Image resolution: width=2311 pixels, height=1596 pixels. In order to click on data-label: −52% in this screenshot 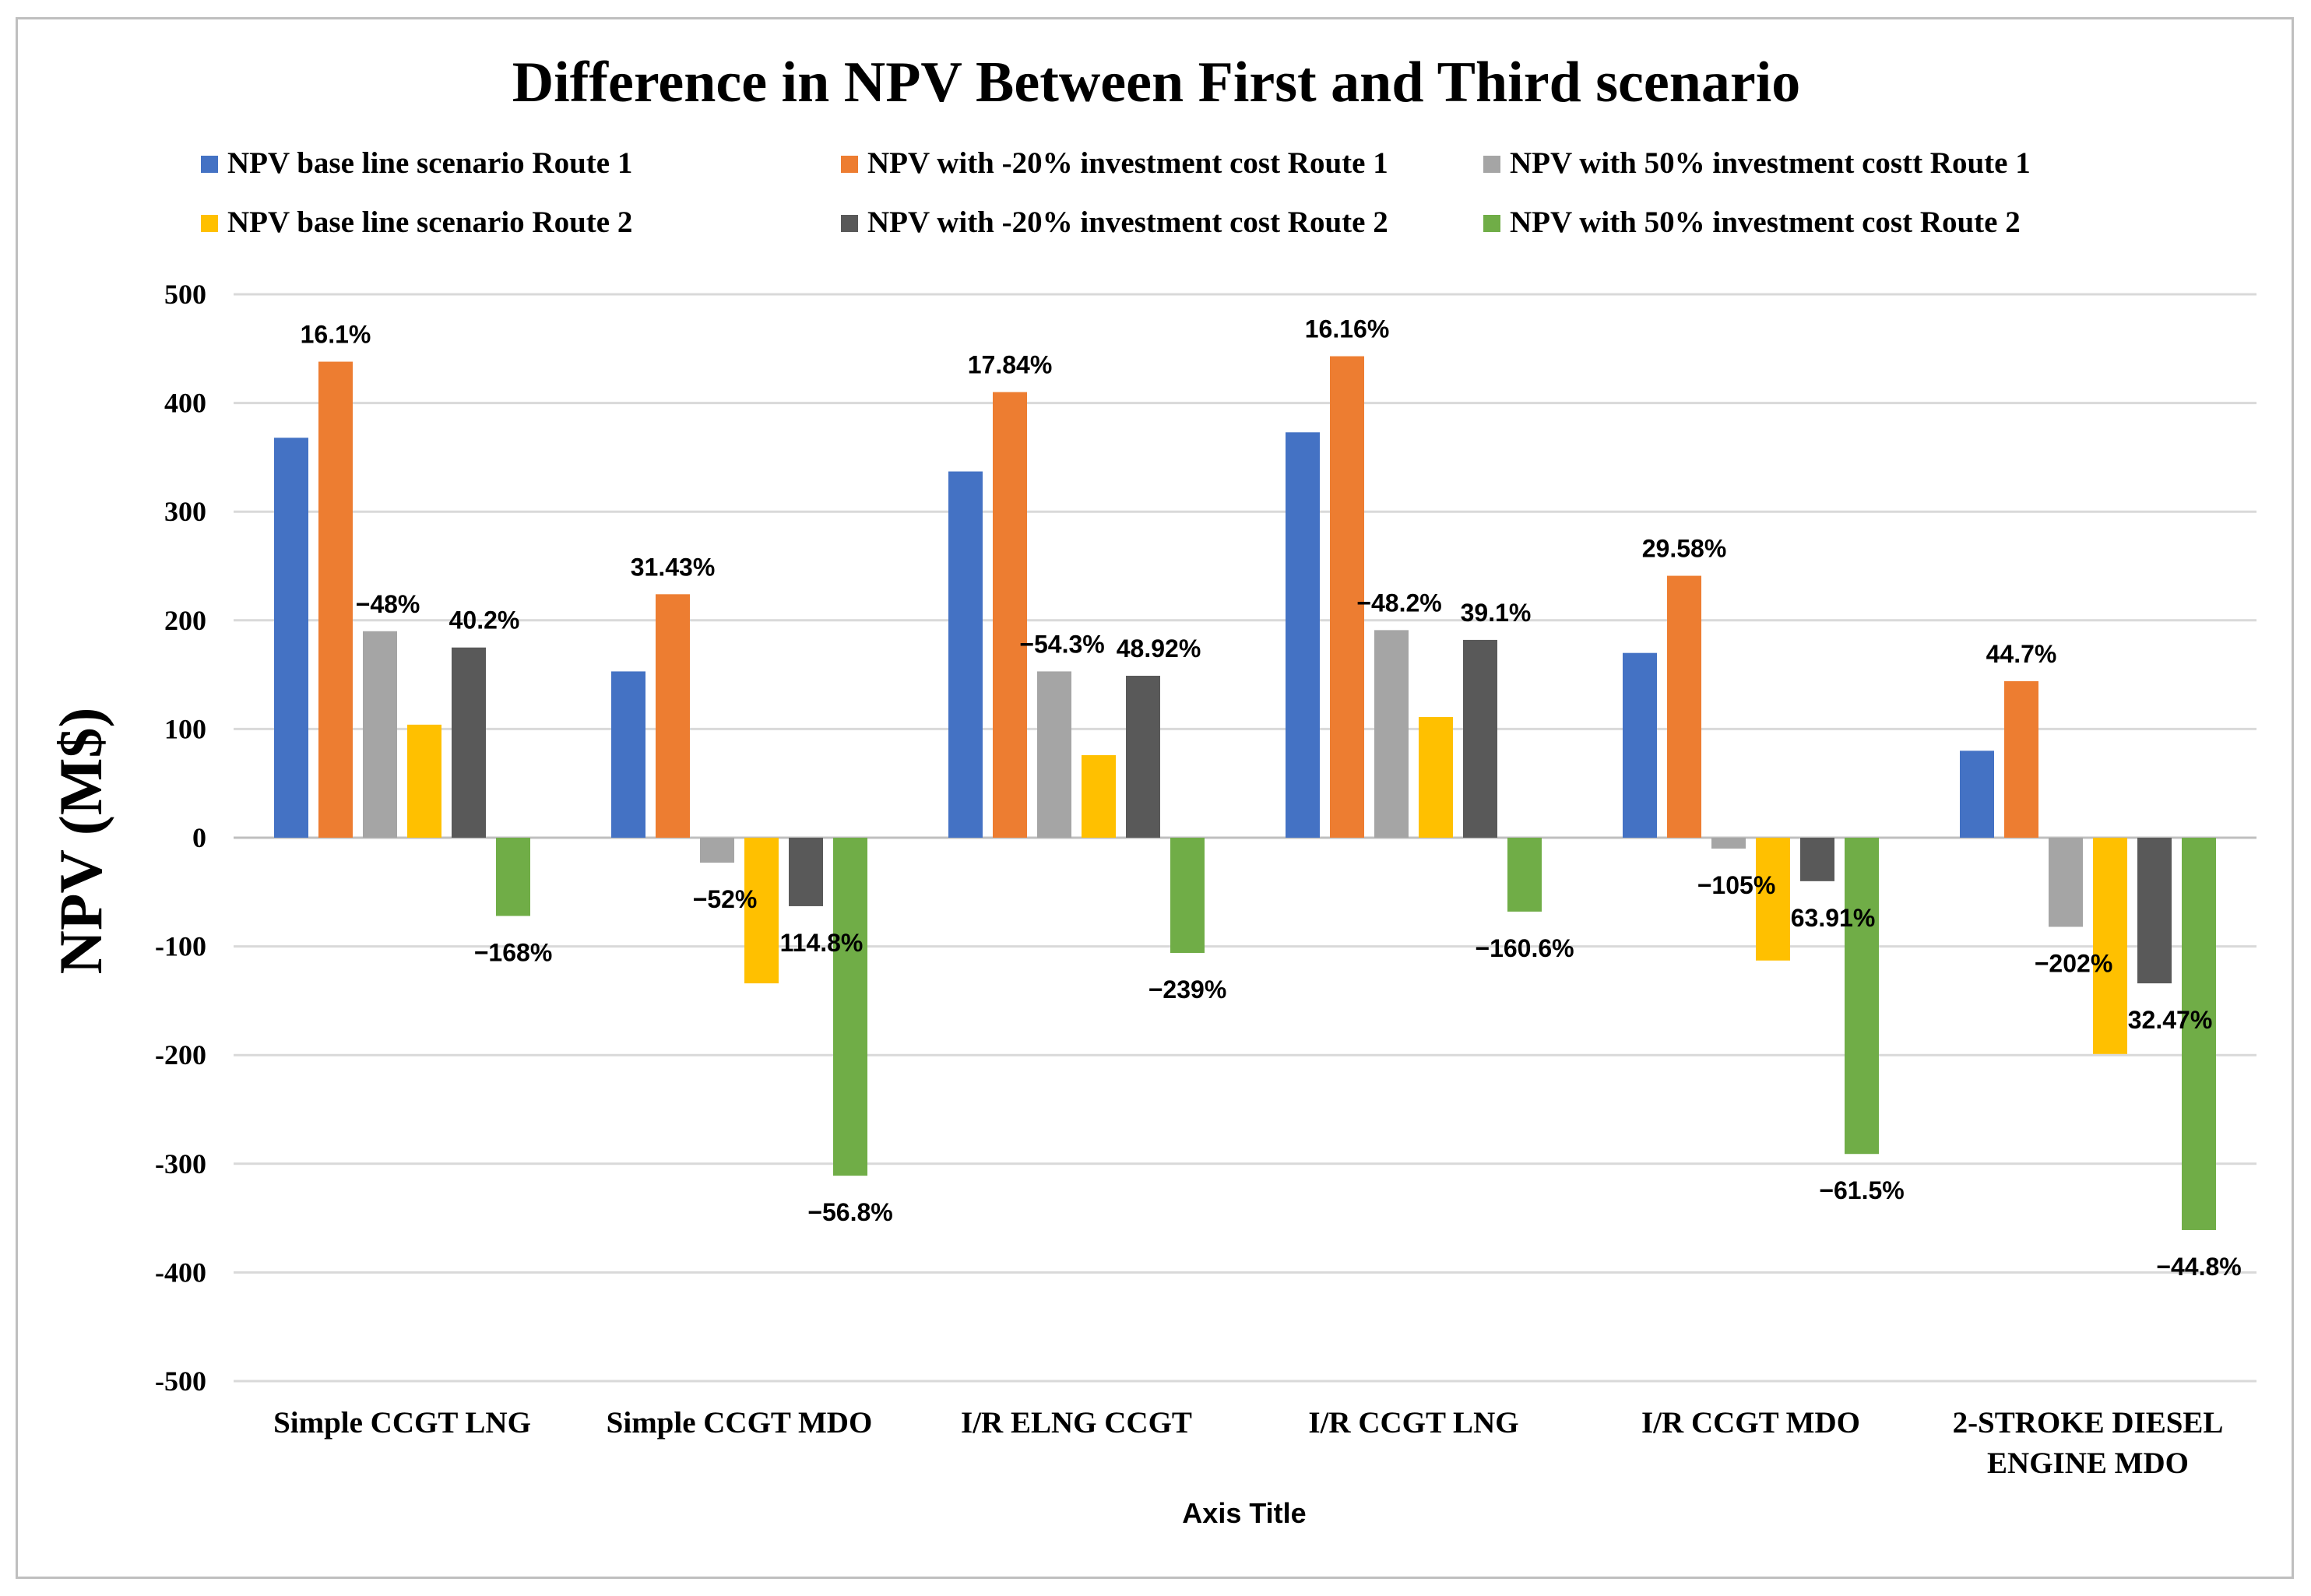, I will do `click(725, 899)`.